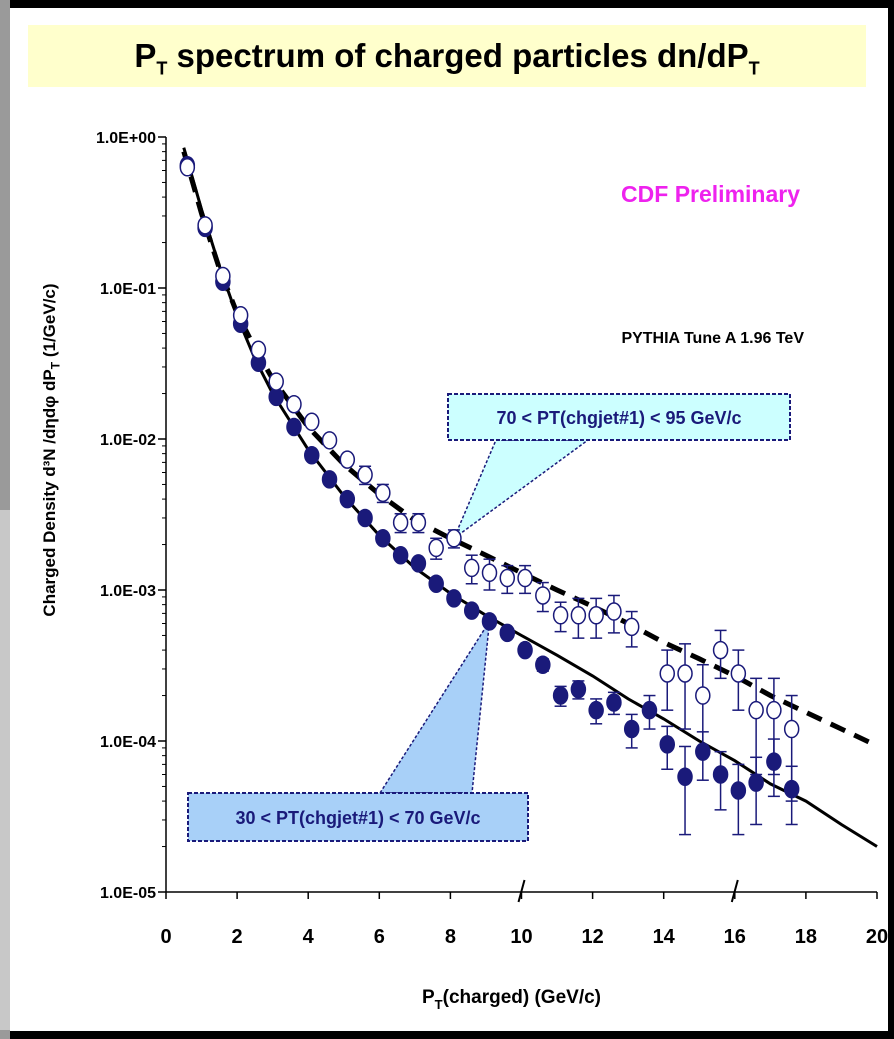 The height and width of the screenshot is (1039, 894). What do you see at coordinates (521, 937) in the screenshot?
I see `x-tick-label: 10` at bounding box center [521, 937].